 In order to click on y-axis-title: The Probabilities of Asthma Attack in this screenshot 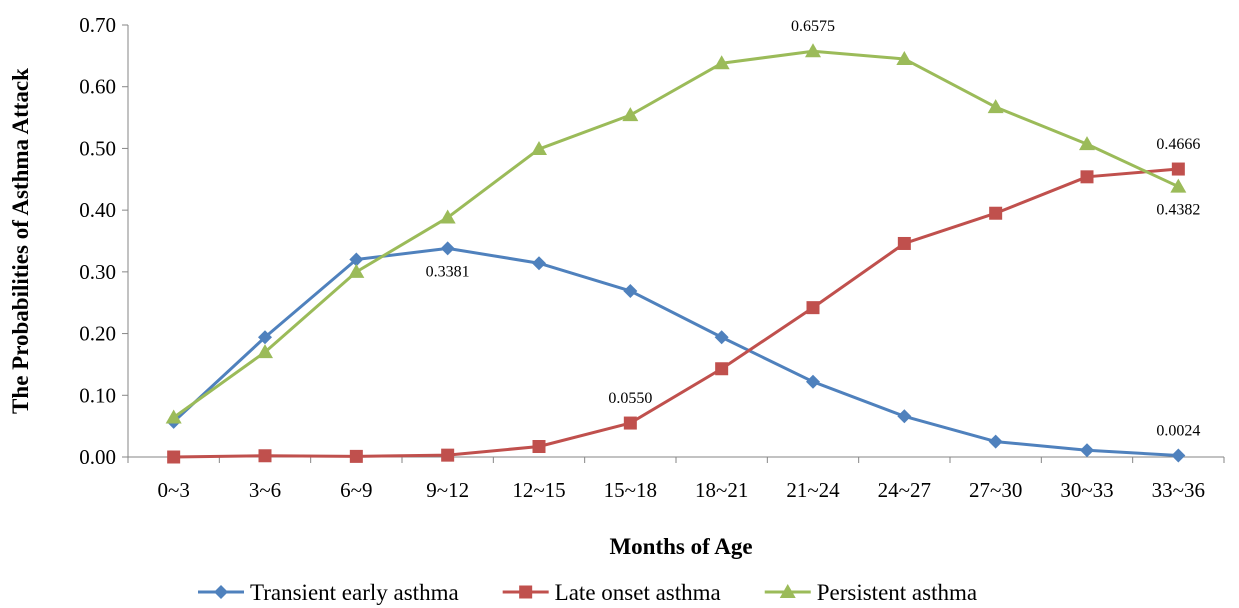, I will do `click(20, 241)`.